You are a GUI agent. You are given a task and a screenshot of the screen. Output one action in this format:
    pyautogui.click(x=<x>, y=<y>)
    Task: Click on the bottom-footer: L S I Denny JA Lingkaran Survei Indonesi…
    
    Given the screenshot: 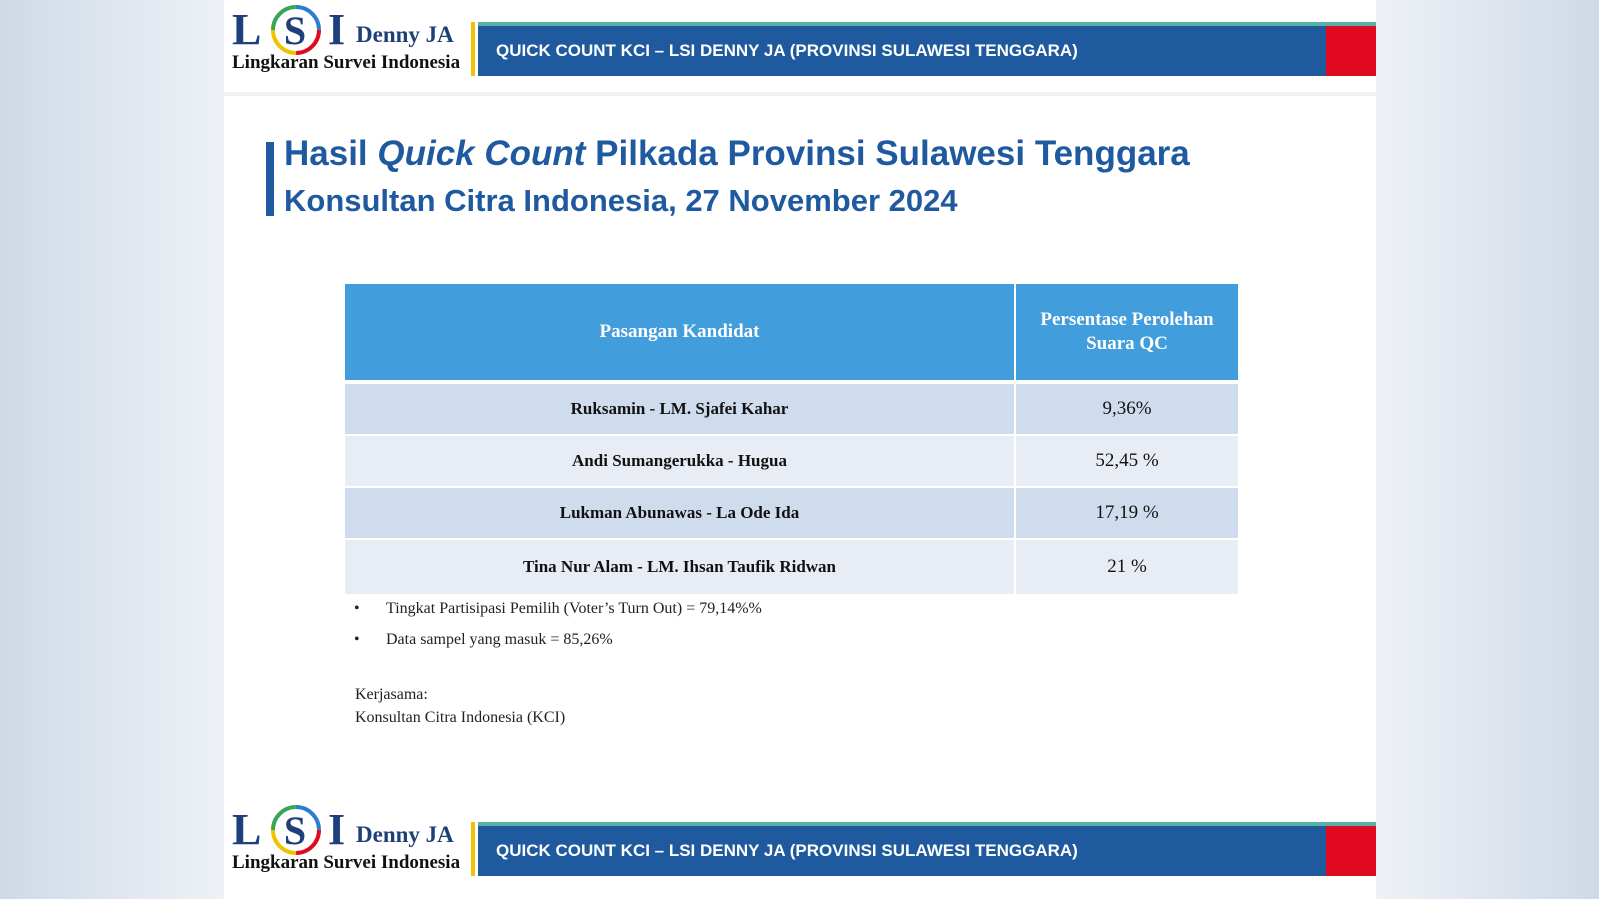 What is the action you would take?
    pyautogui.click(x=800, y=849)
    